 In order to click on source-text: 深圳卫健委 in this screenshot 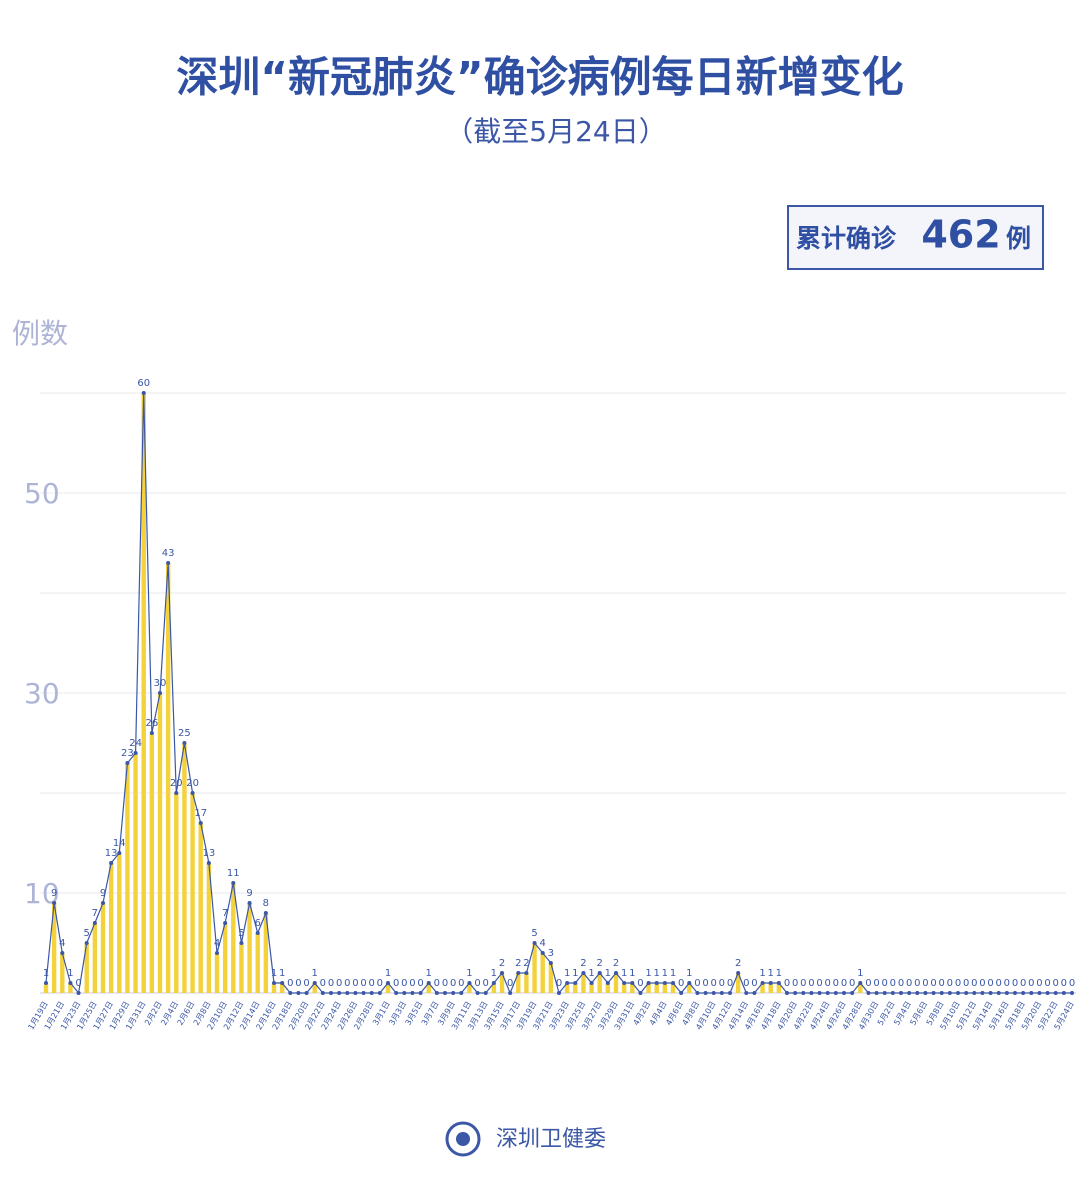, I will do `click(551, 1139)`.